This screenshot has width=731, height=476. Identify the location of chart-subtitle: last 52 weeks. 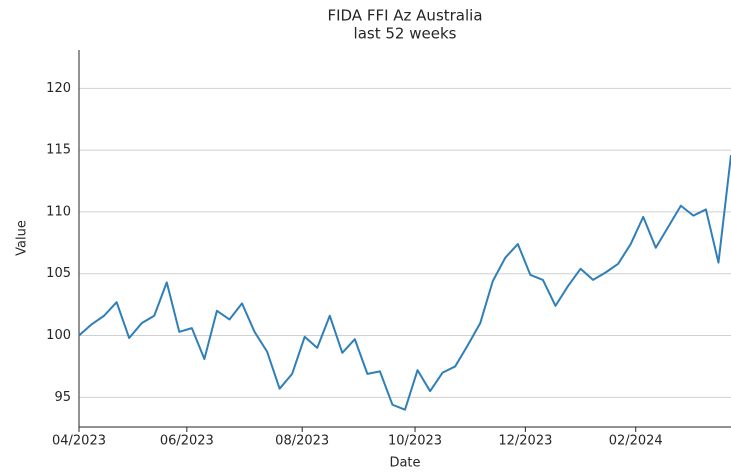
(405, 34).